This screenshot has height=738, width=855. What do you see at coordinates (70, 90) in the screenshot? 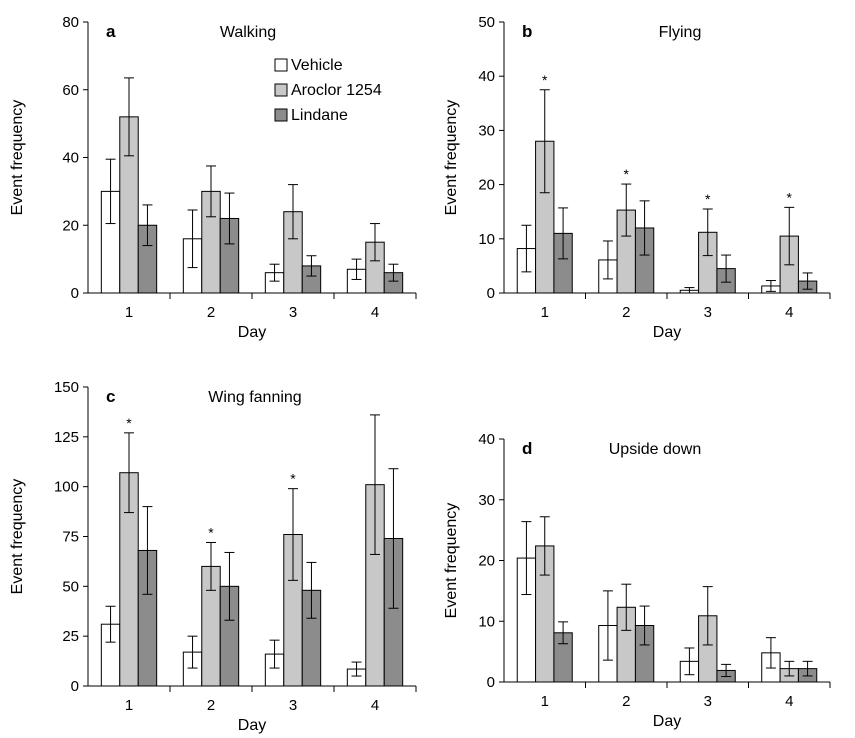
I see `y-tick-label: 60` at bounding box center [70, 90].